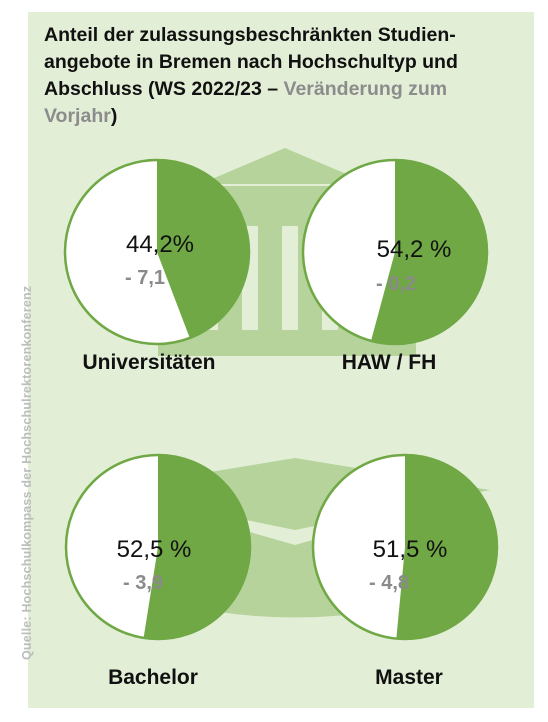 The width and height of the screenshot is (548, 722). What do you see at coordinates (154, 549) in the screenshot?
I see `pie-value-label: 52,5 %` at bounding box center [154, 549].